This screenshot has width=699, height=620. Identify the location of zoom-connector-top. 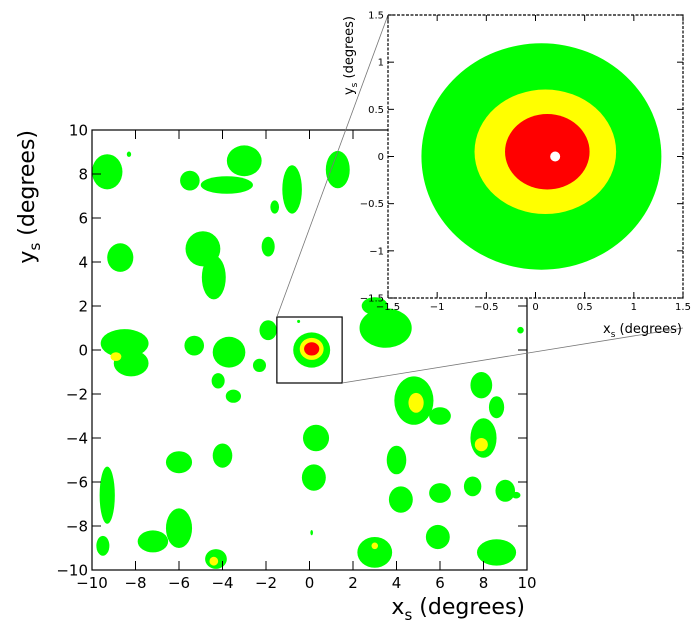
(332, 166).